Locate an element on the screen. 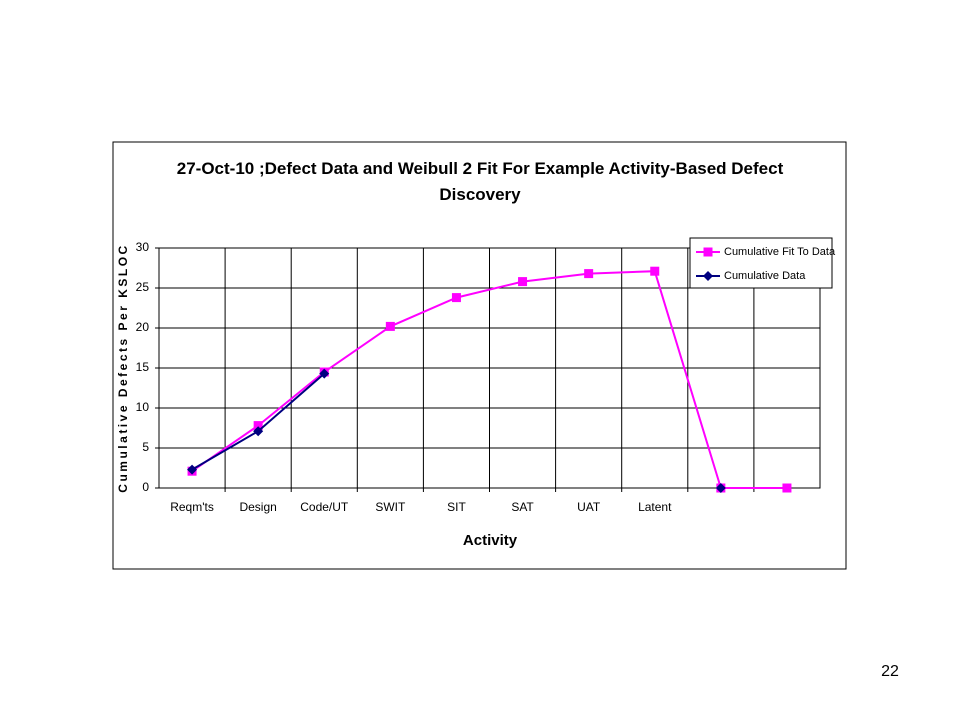 The height and width of the screenshot is (720, 960). x-tick-label: UAT is located at coordinates (589, 507).